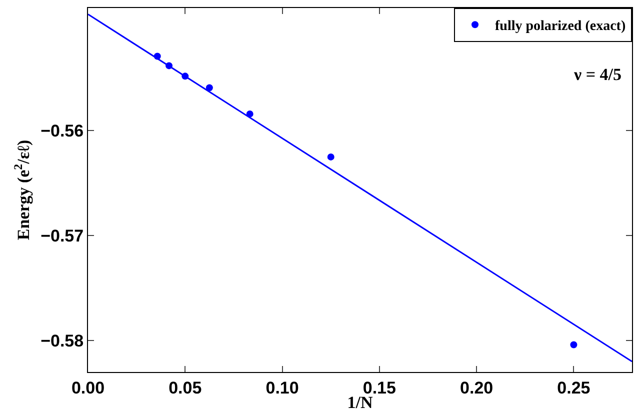 This screenshot has width=636, height=412. Describe the element at coordinates (88, 388) in the screenshot. I see `x-tick-label: 0.00` at that location.